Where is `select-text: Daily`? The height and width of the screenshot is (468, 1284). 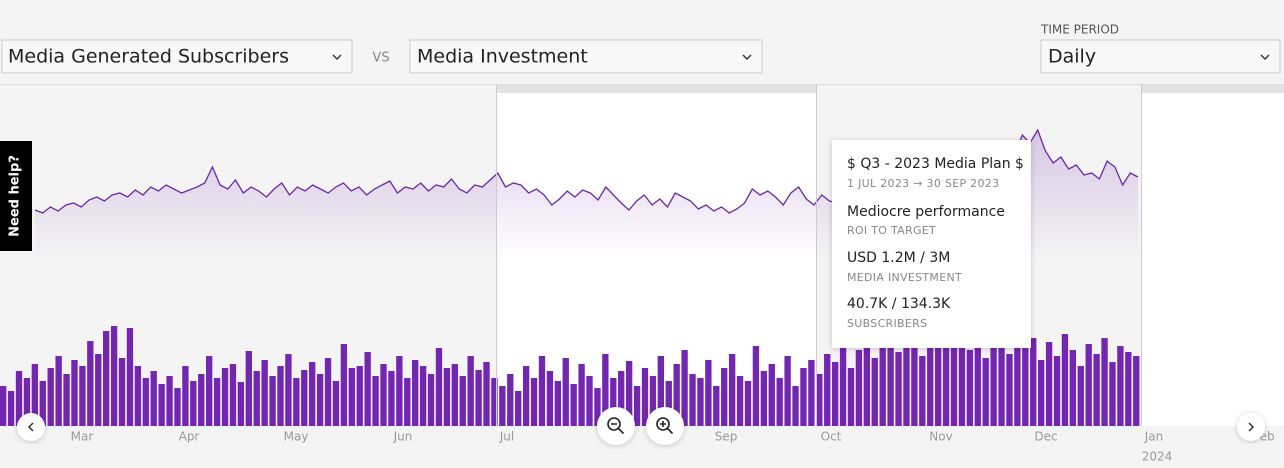 select-text: Daily is located at coordinates (1072, 57).